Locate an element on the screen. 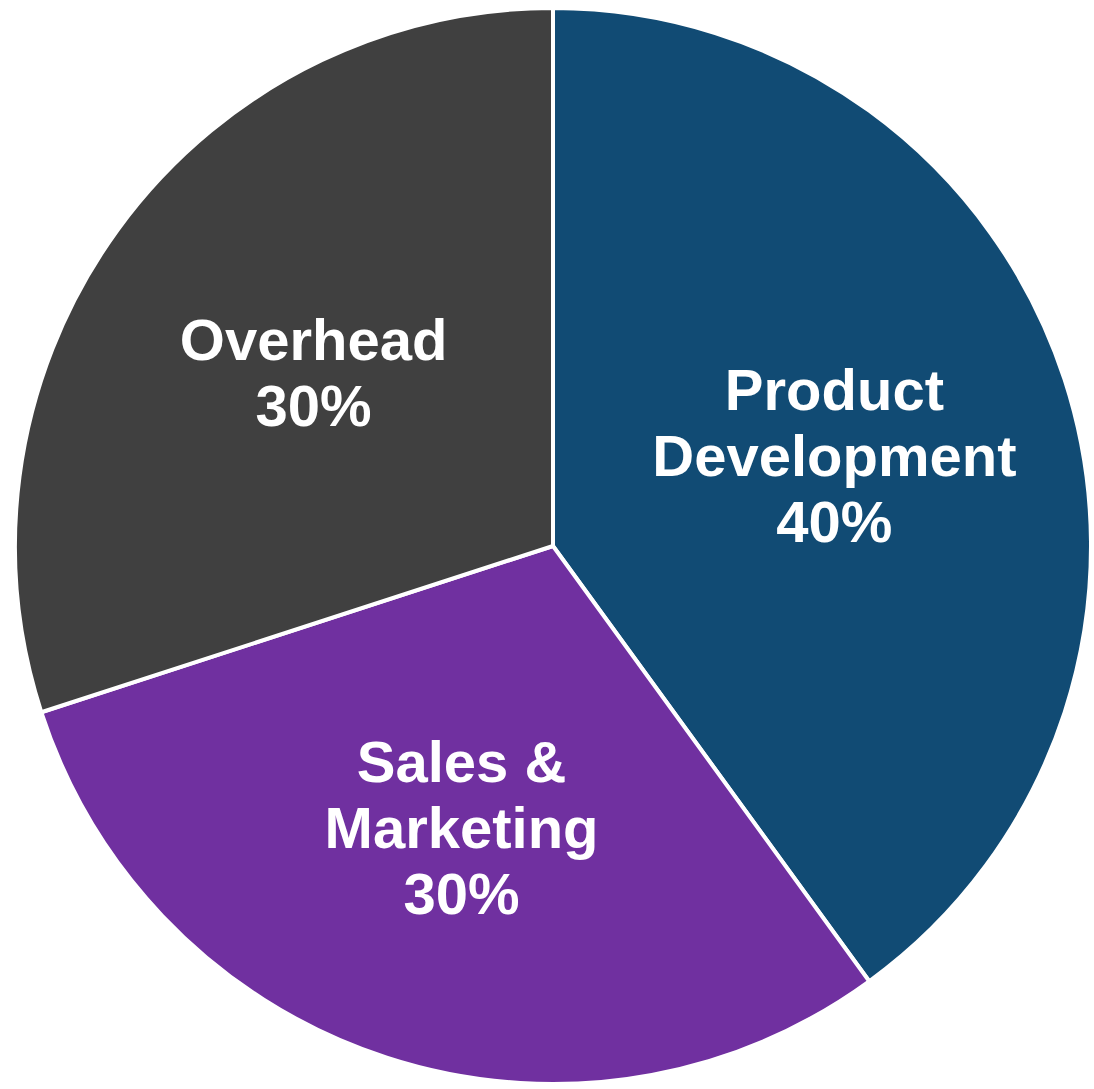  slice-label: Product Development is located at coordinates (834, 422).